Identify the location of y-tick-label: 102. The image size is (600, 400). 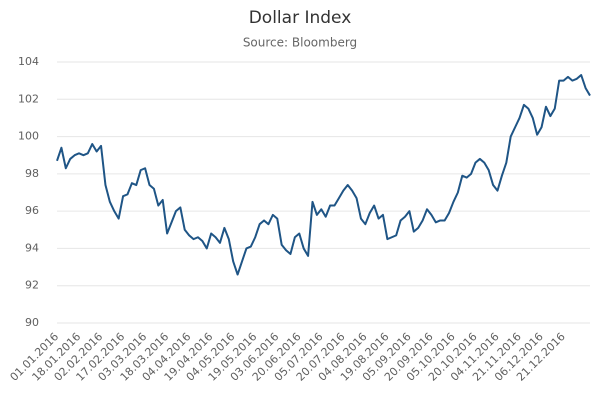
(28, 98).